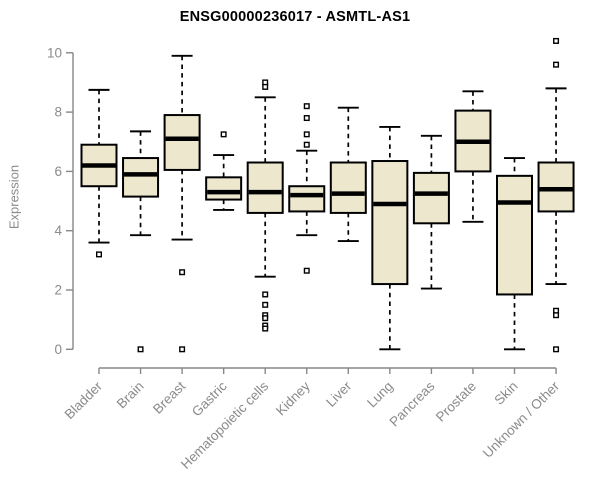 This screenshot has height=500, width=600. I want to click on box-liver, so click(348, 174).